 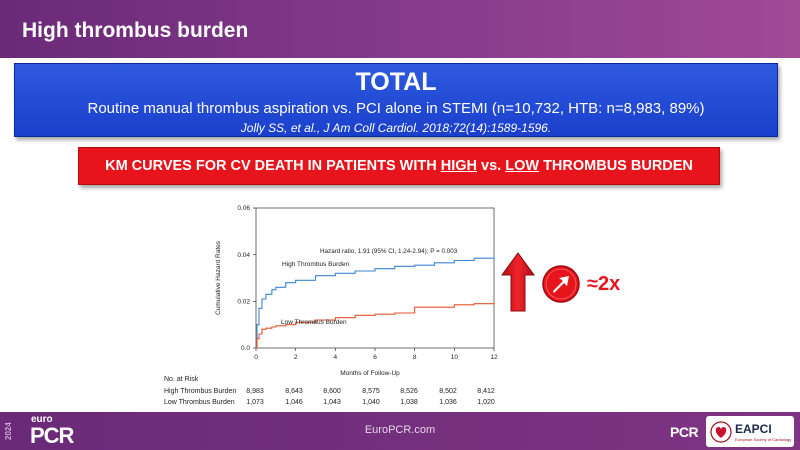 What do you see at coordinates (409, 402) in the screenshot?
I see `risk-cell: 1,038` at bounding box center [409, 402].